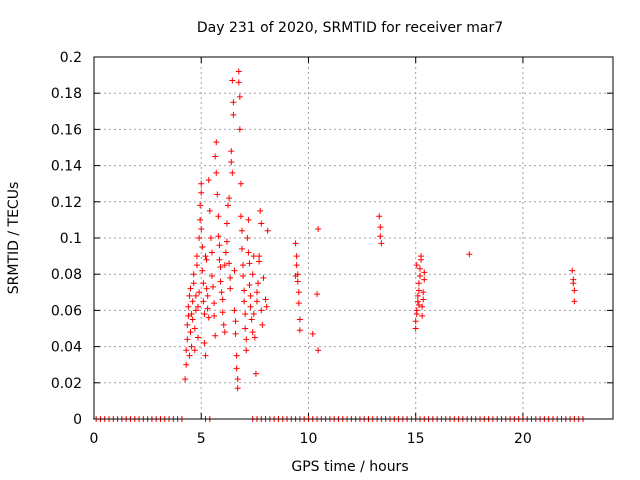 The width and height of the screenshot is (640, 480). What do you see at coordinates (66, 130) in the screenshot?
I see `y-tick-label: 0.16` at bounding box center [66, 130].